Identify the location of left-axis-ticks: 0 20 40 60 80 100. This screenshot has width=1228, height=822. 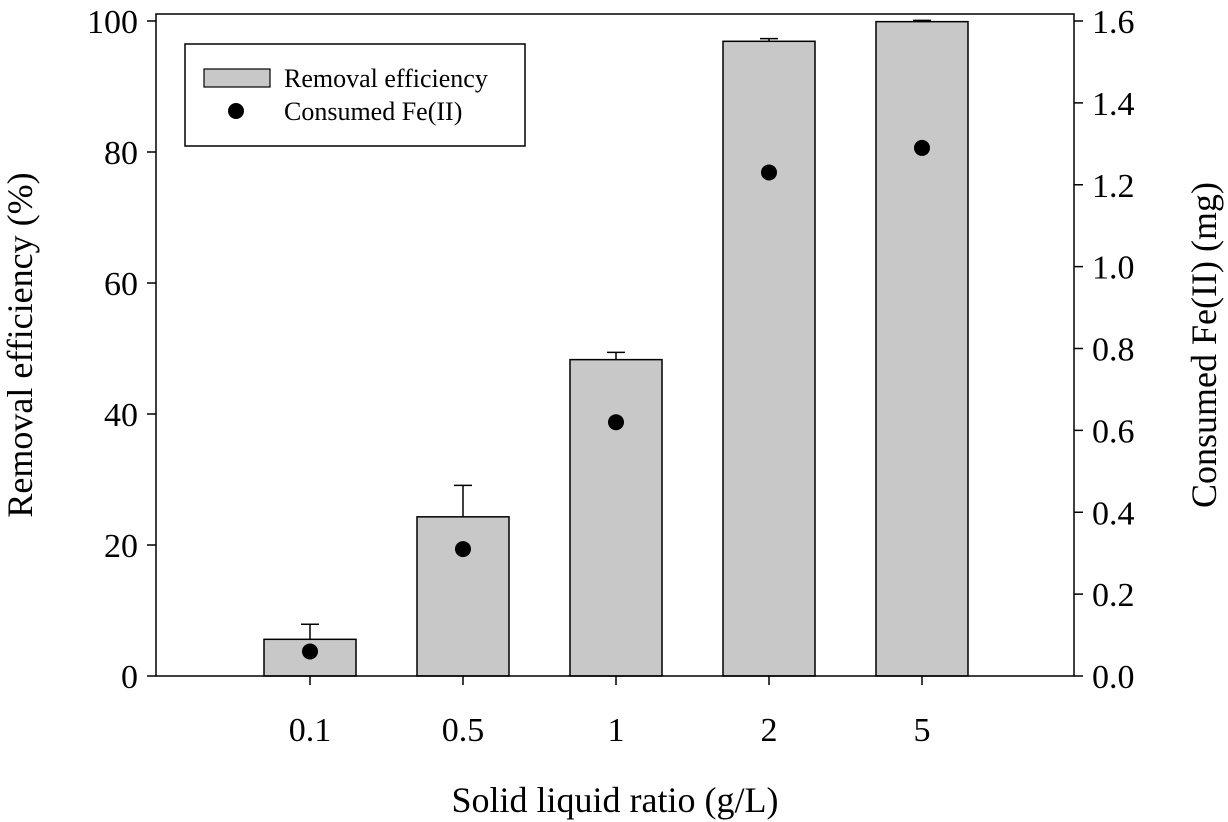
(121, 350).